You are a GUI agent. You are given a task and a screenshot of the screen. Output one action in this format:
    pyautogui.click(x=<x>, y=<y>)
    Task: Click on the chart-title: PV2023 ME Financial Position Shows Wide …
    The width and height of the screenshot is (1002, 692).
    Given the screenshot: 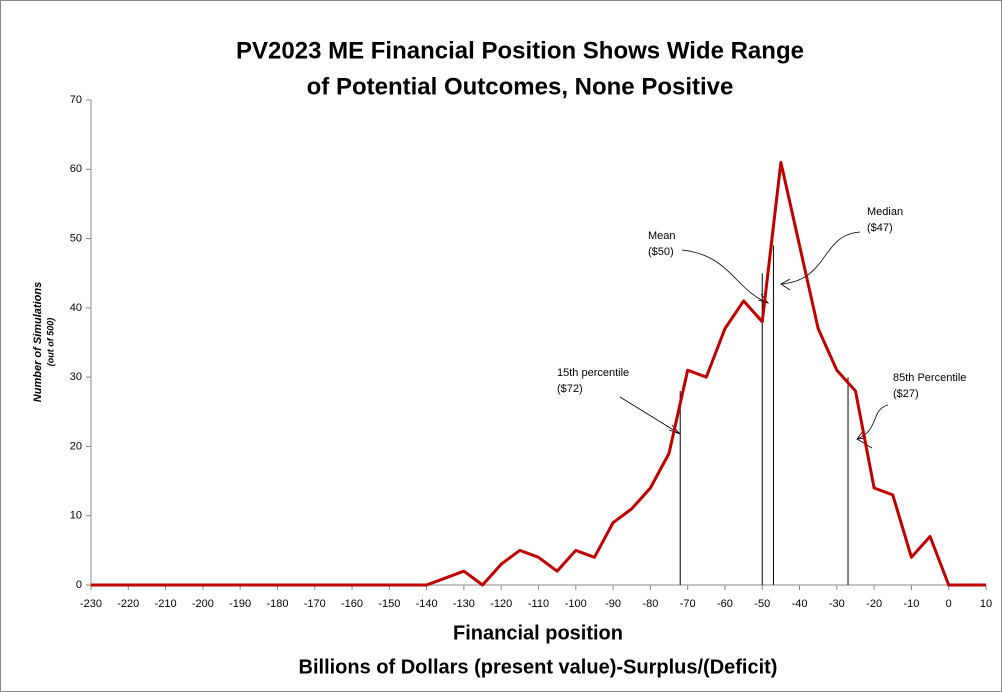 What is the action you would take?
    pyautogui.click(x=520, y=50)
    